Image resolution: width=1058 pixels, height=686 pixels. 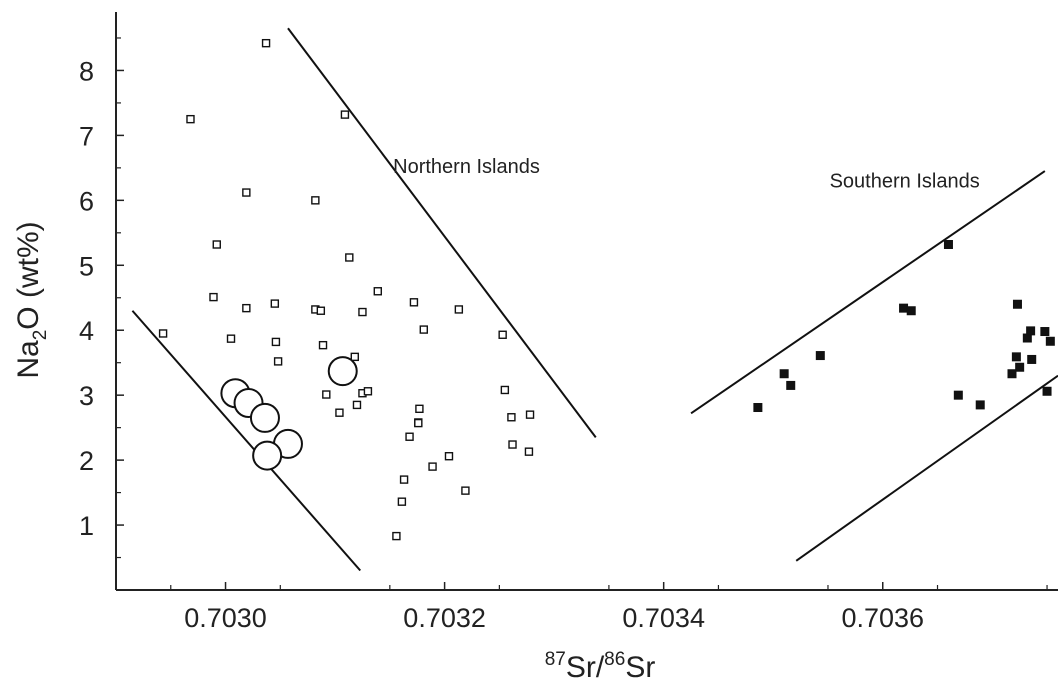 What do you see at coordinates (444, 618) in the screenshot?
I see `x-tick-label: 0.7032` at bounding box center [444, 618].